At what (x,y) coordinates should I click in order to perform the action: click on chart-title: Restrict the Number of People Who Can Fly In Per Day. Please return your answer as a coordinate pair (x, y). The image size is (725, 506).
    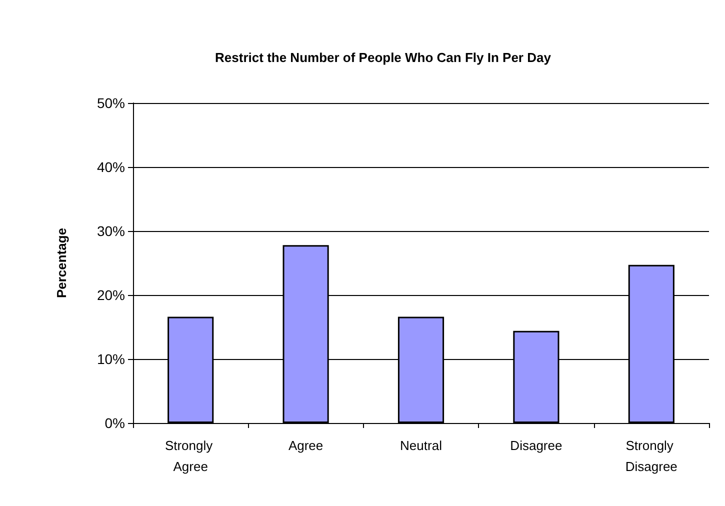
    Looking at the image, I should click on (383, 57).